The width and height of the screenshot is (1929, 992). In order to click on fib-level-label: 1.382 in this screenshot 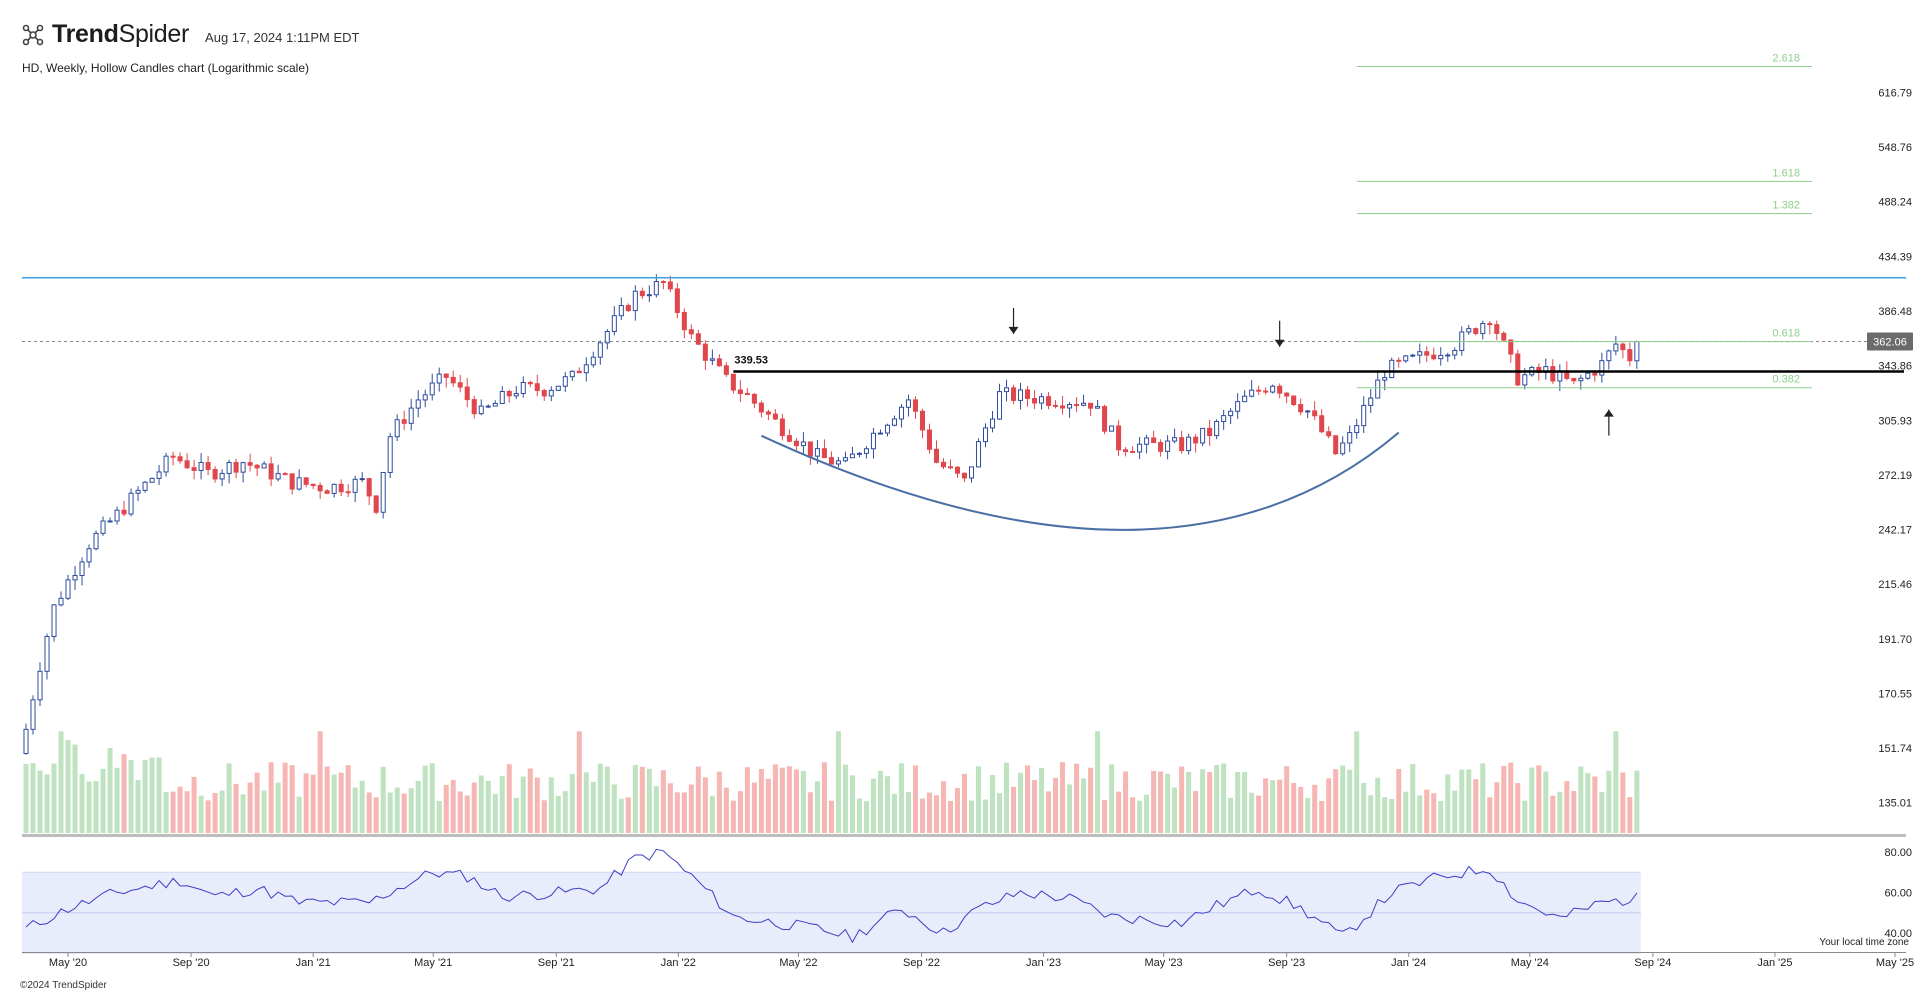, I will do `click(1786, 206)`.